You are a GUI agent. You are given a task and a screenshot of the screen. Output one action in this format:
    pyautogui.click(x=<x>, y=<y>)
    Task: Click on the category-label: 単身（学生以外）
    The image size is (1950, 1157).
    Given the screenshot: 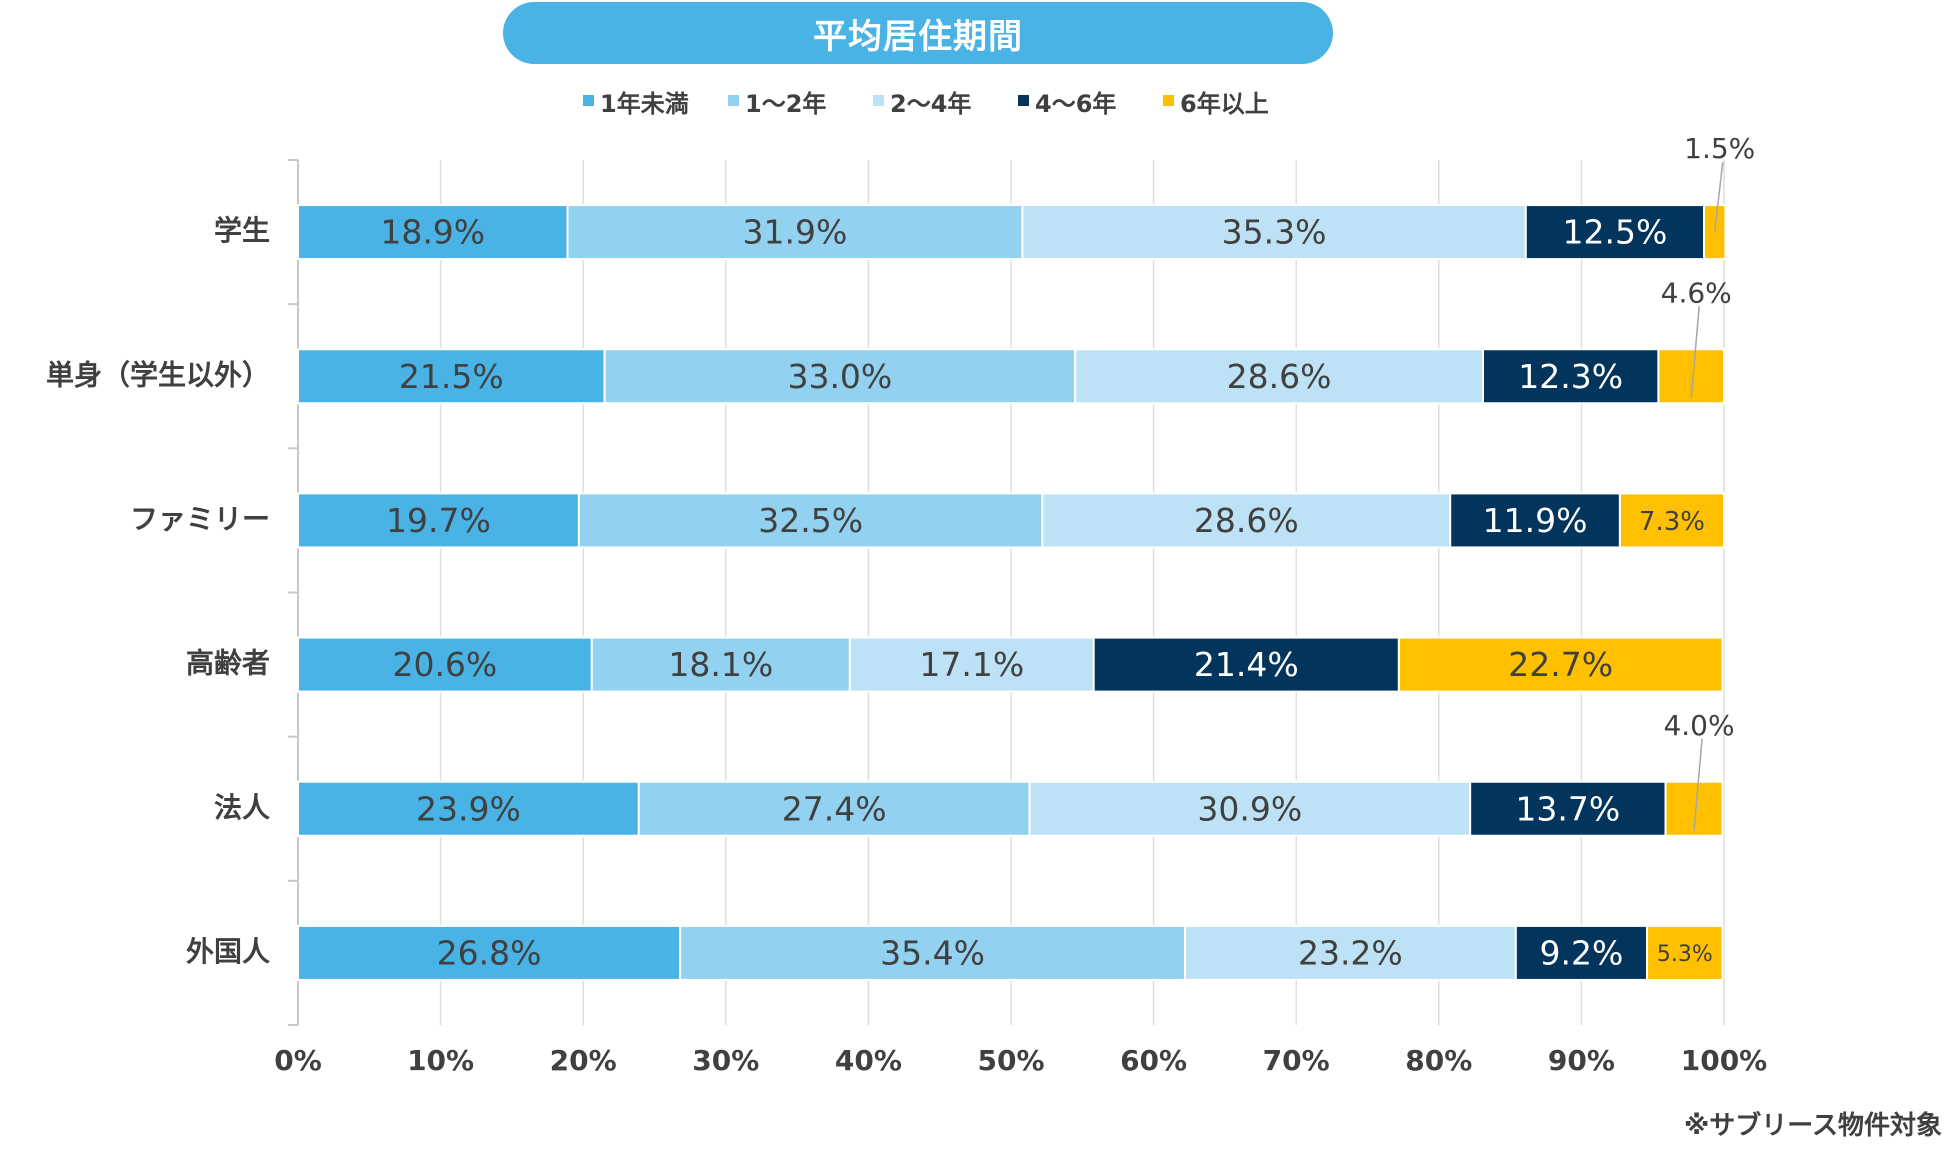 What is the action you would take?
    pyautogui.click(x=158, y=374)
    